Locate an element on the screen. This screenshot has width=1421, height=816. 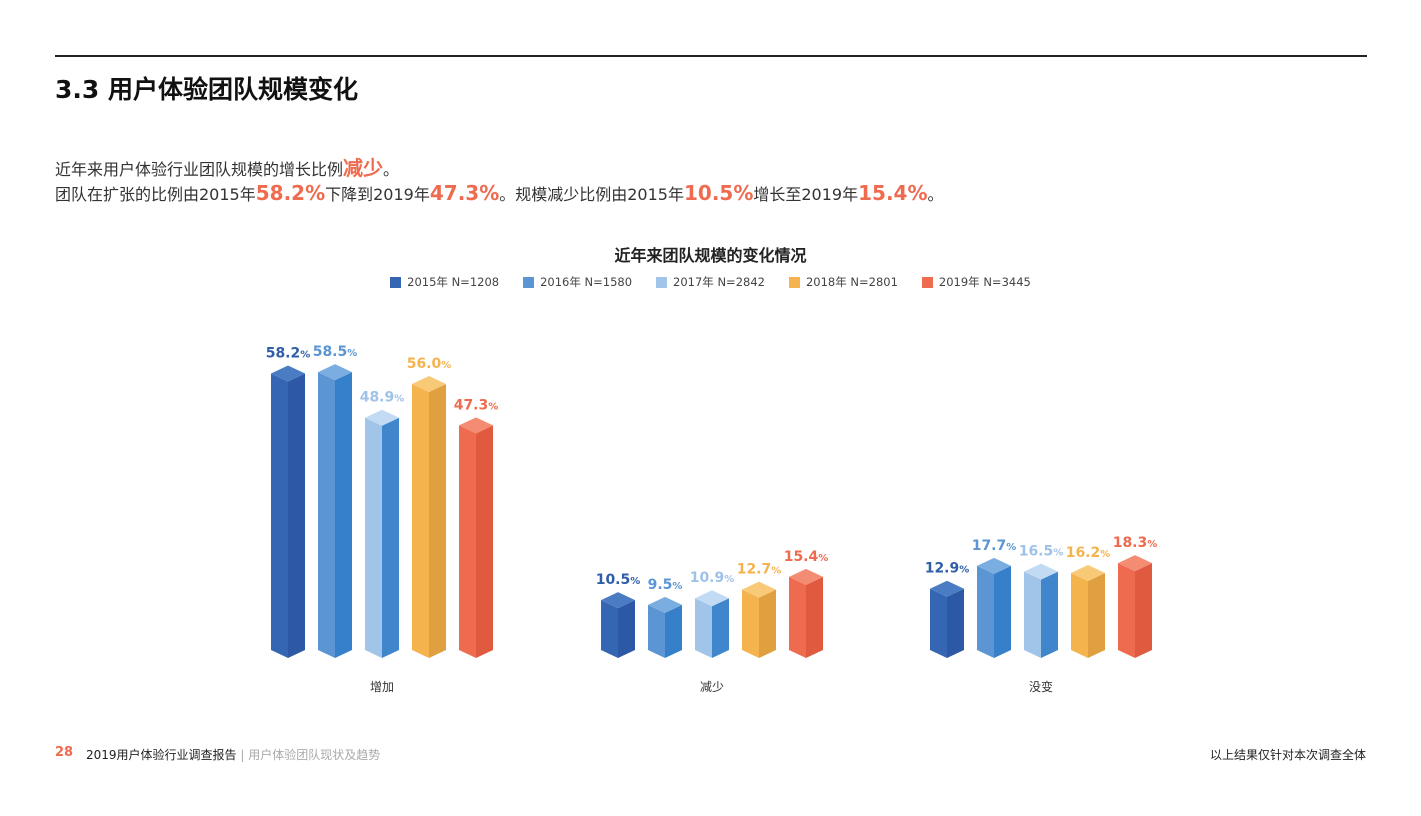
highlight: 58.2% is located at coordinates (290, 193).